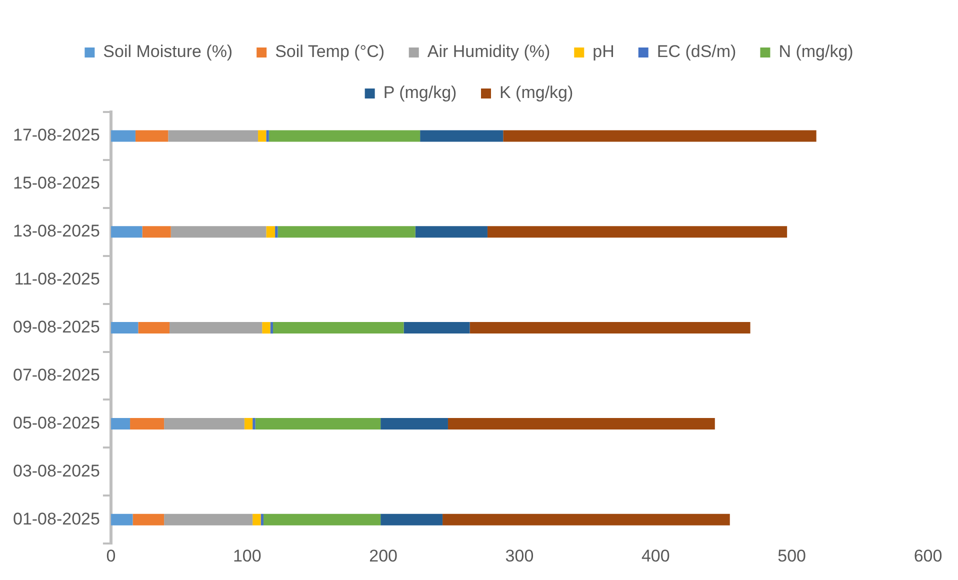 The height and width of the screenshot is (580, 958). Describe the element at coordinates (928, 556) in the screenshot. I see `x-tick-label: 600` at that location.